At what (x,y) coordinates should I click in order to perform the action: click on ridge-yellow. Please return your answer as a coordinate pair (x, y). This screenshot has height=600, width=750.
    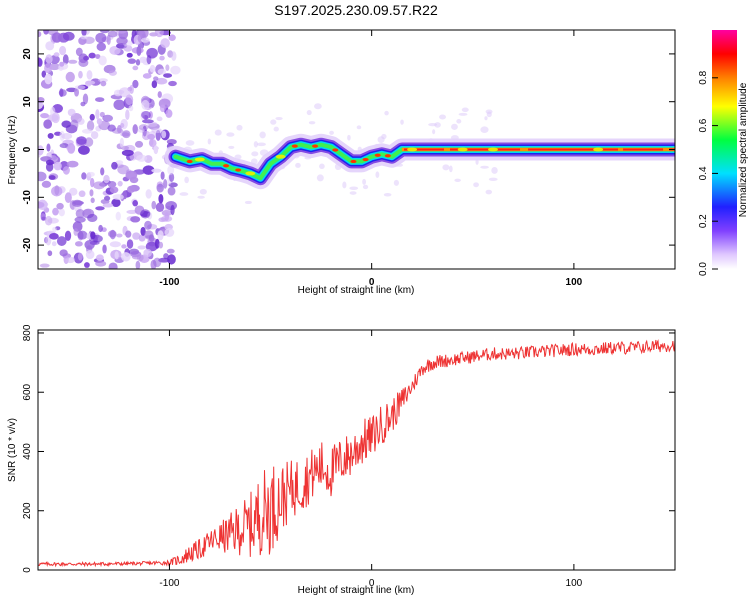
    Looking at the image, I should click on (199, 159).